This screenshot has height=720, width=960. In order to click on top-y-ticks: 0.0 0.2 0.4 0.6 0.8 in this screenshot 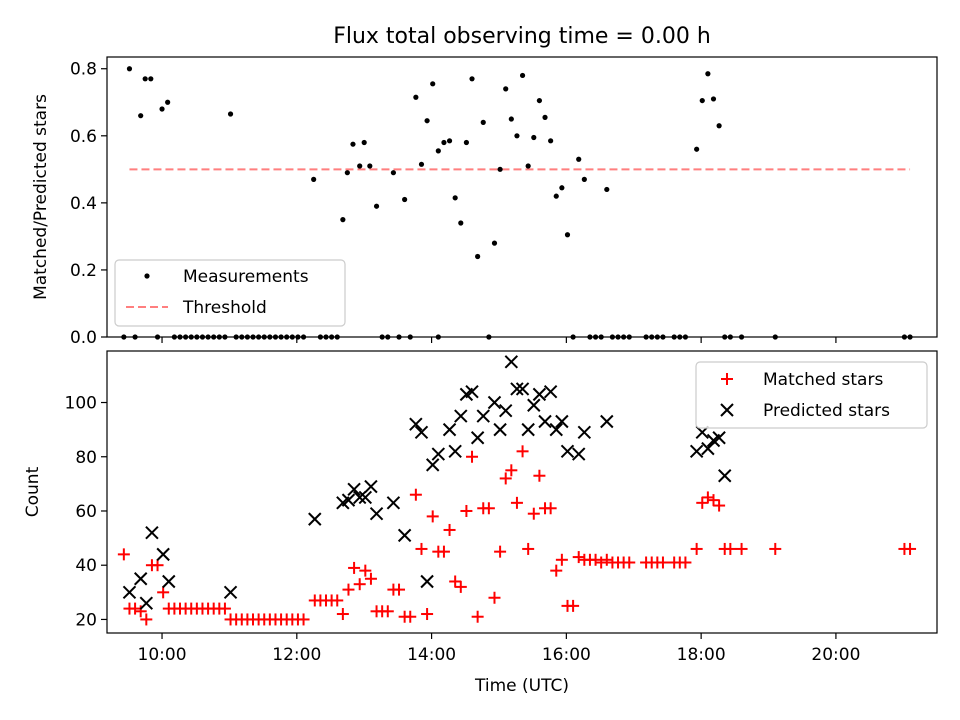, I will do `click(88, 204)`.